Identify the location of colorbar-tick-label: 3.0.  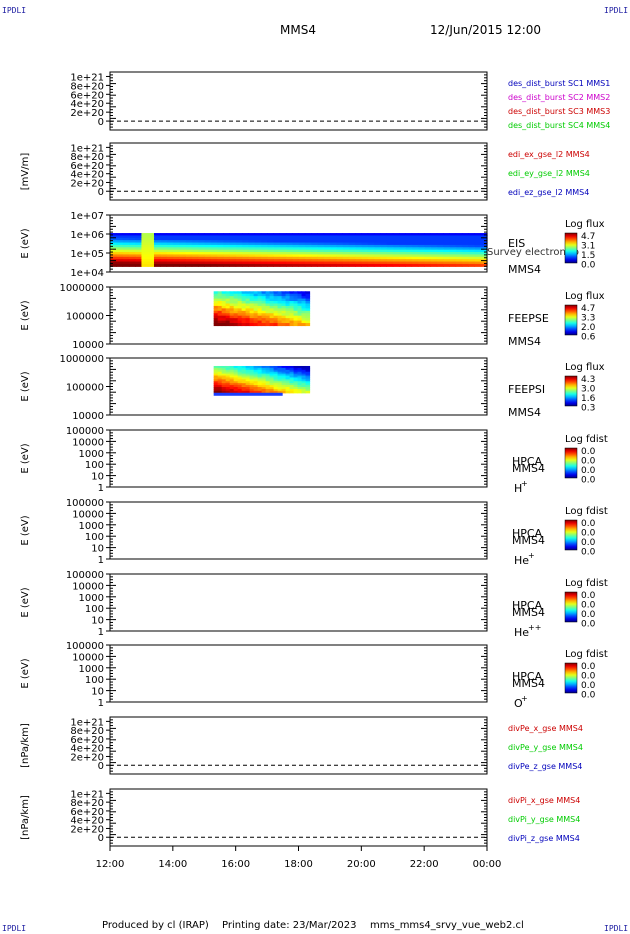
(588, 390).